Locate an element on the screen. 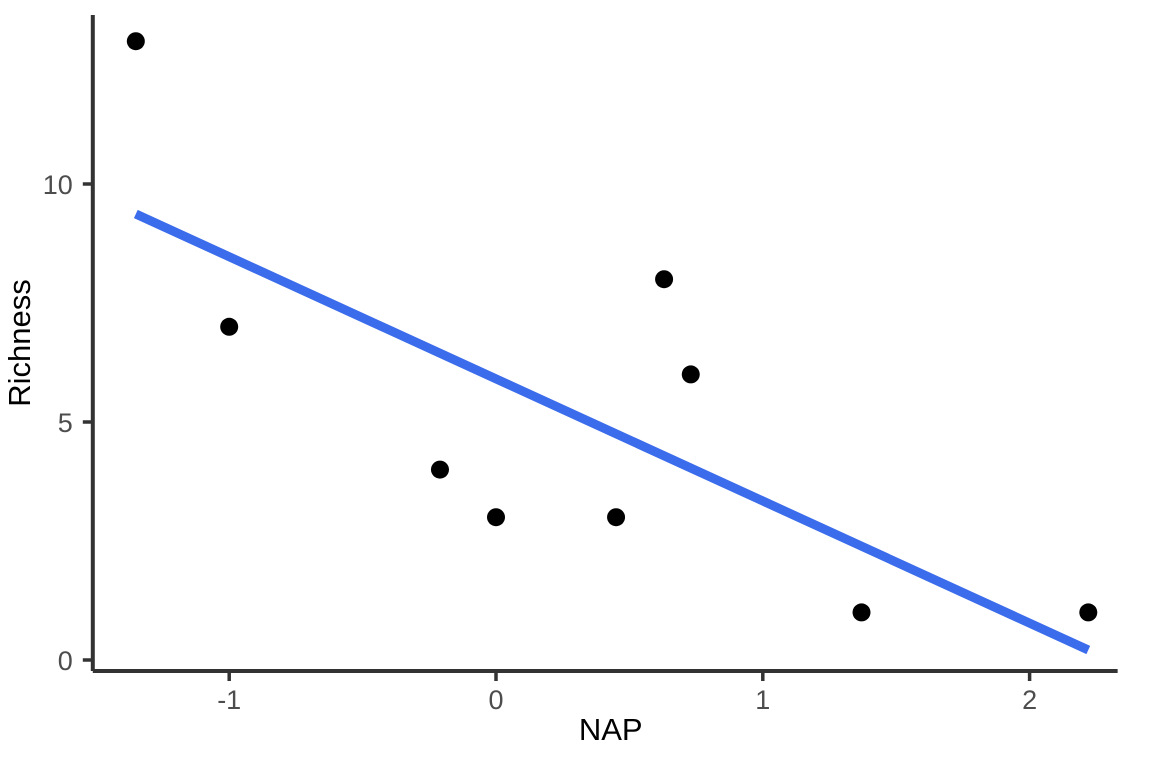 The width and height of the screenshot is (1152, 768). y-tick-label: 5 is located at coordinates (65, 423).